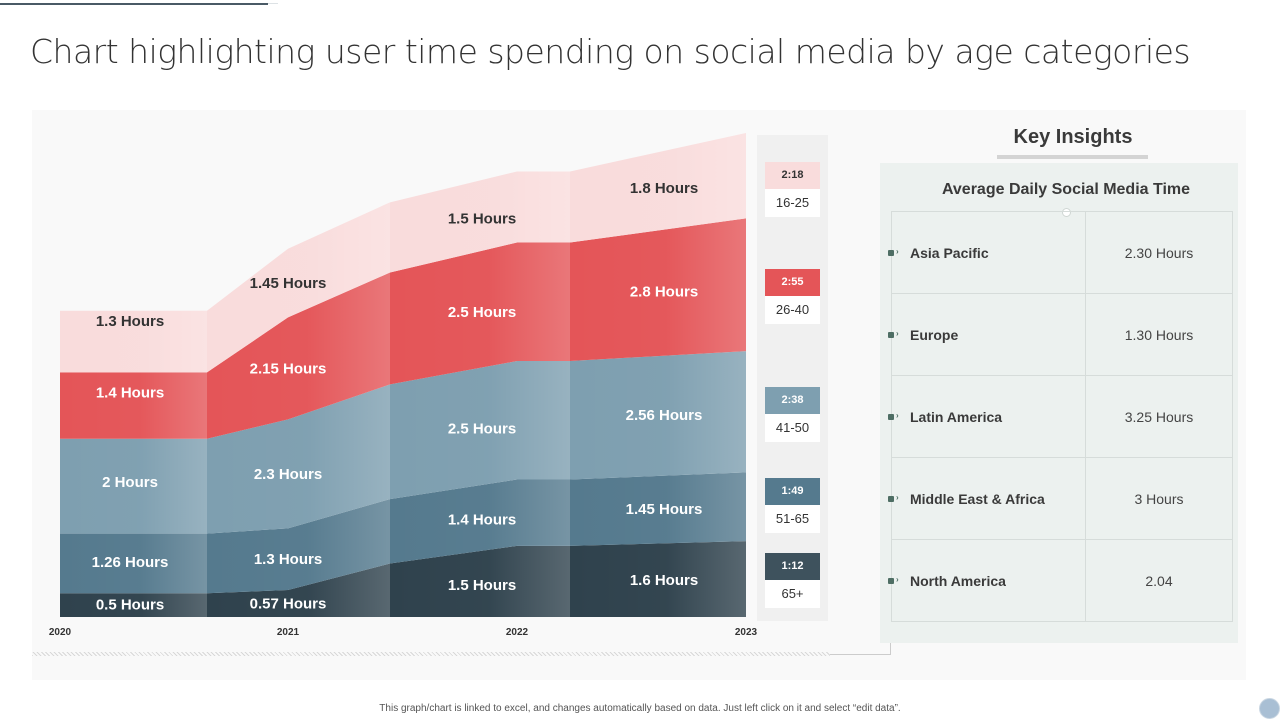 The height and width of the screenshot is (720, 1280). I want to click on legend-age: 41-50, so click(792, 428).